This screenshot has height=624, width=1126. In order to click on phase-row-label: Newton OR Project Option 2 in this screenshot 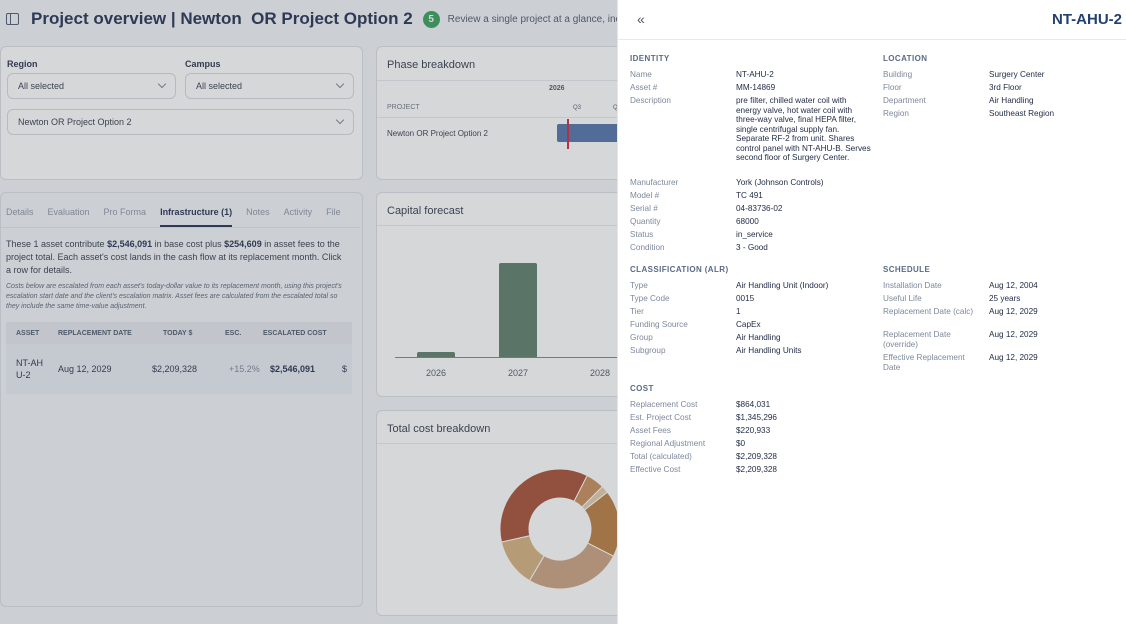, I will do `click(437, 133)`.